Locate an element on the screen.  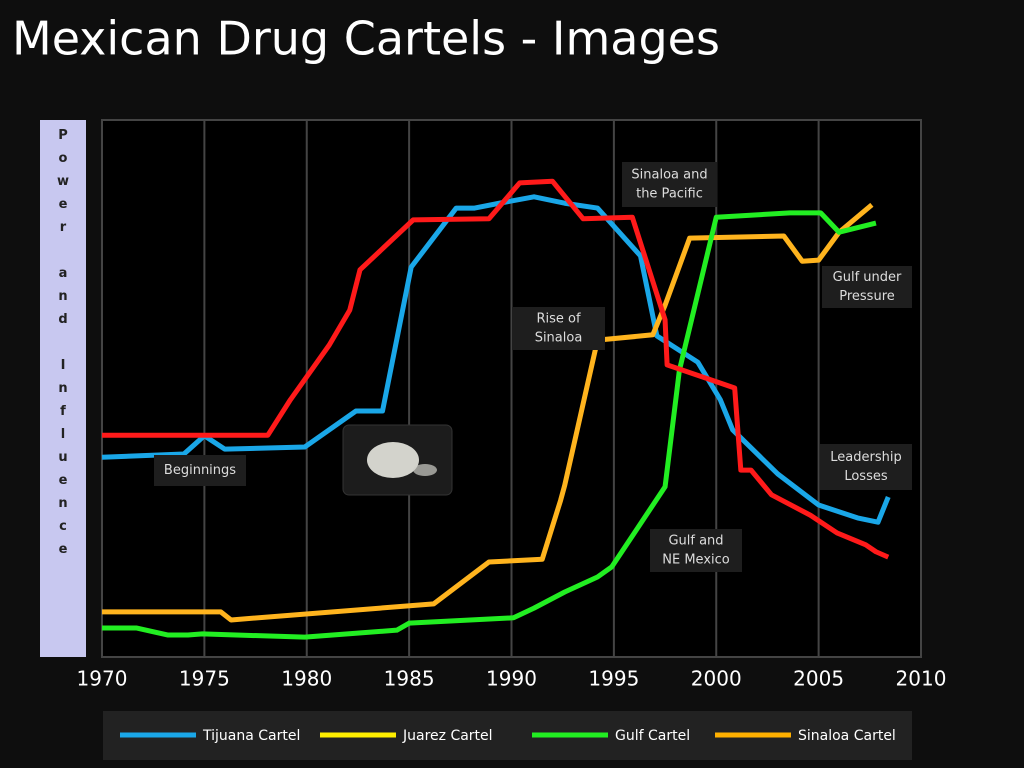
annotation-text: Gulf under is located at coordinates (867, 277).